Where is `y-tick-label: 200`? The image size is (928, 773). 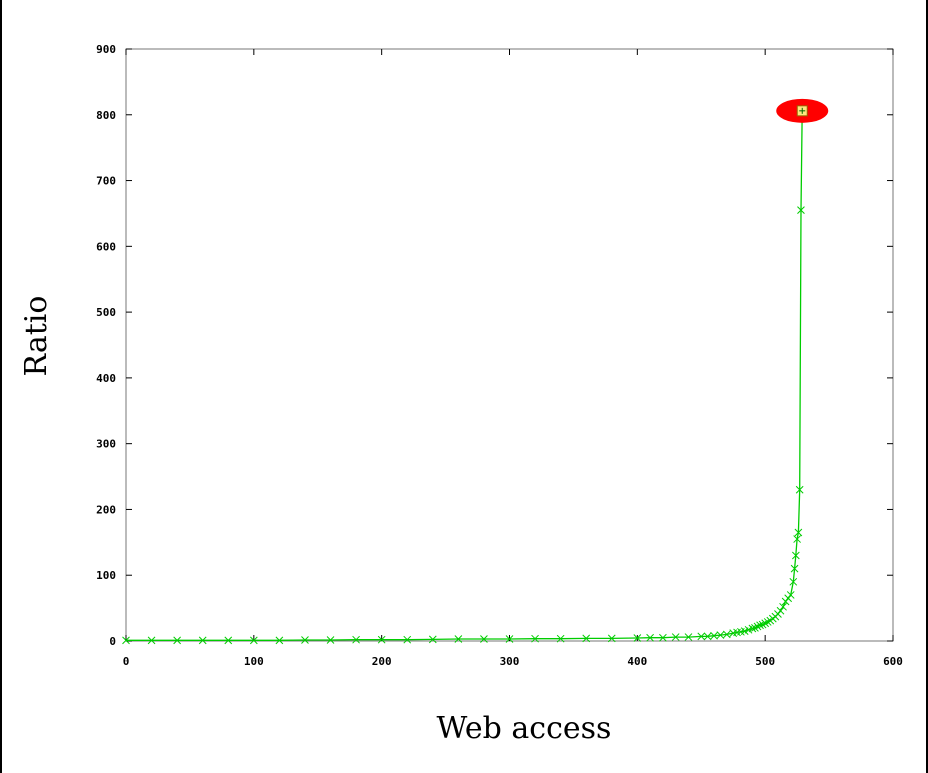 y-tick-label: 200 is located at coordinates (106, 509).